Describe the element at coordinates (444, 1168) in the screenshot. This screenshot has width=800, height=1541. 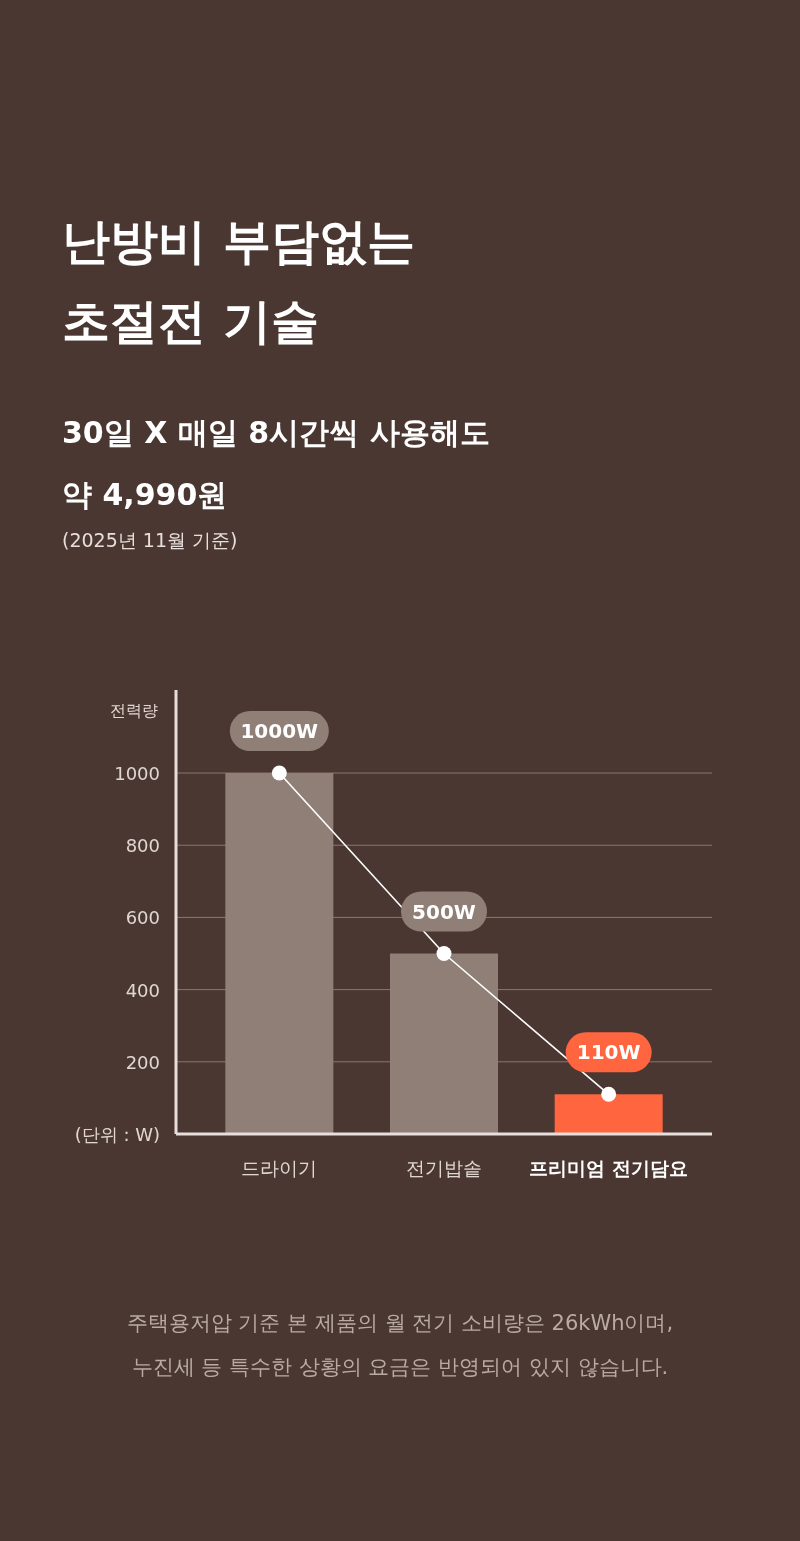
I see `x-tick-label: 전기밥솥` at that location.